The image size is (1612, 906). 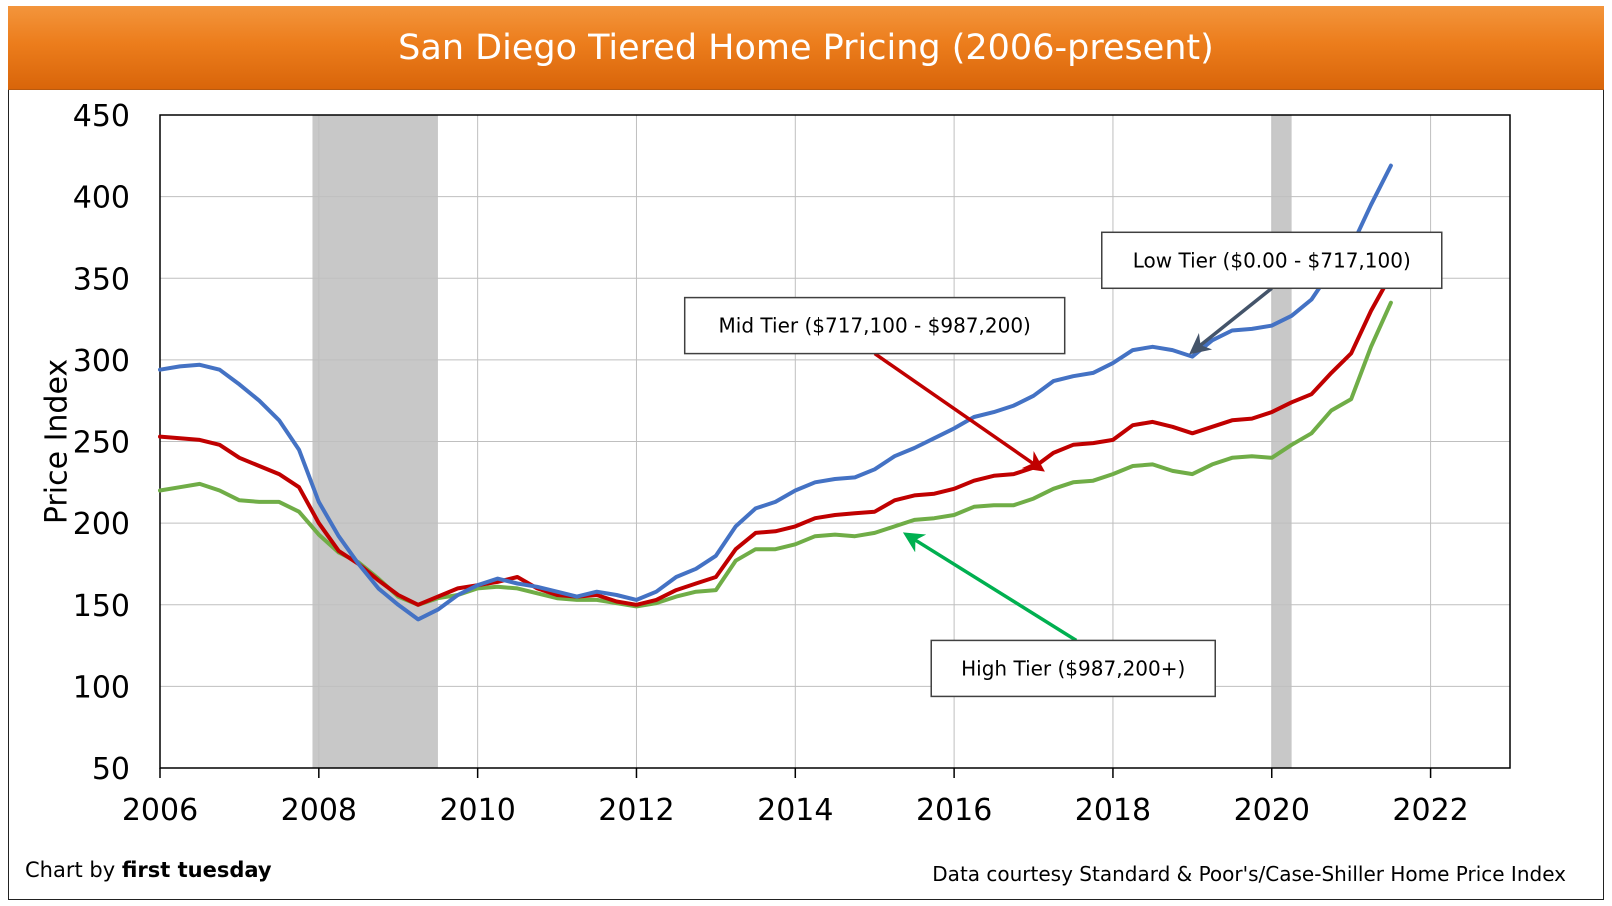 What do you see at coordinates (1231, 320) in the screenshot?
I see `low-tier-arrow` at bounding box center [1231, 320].